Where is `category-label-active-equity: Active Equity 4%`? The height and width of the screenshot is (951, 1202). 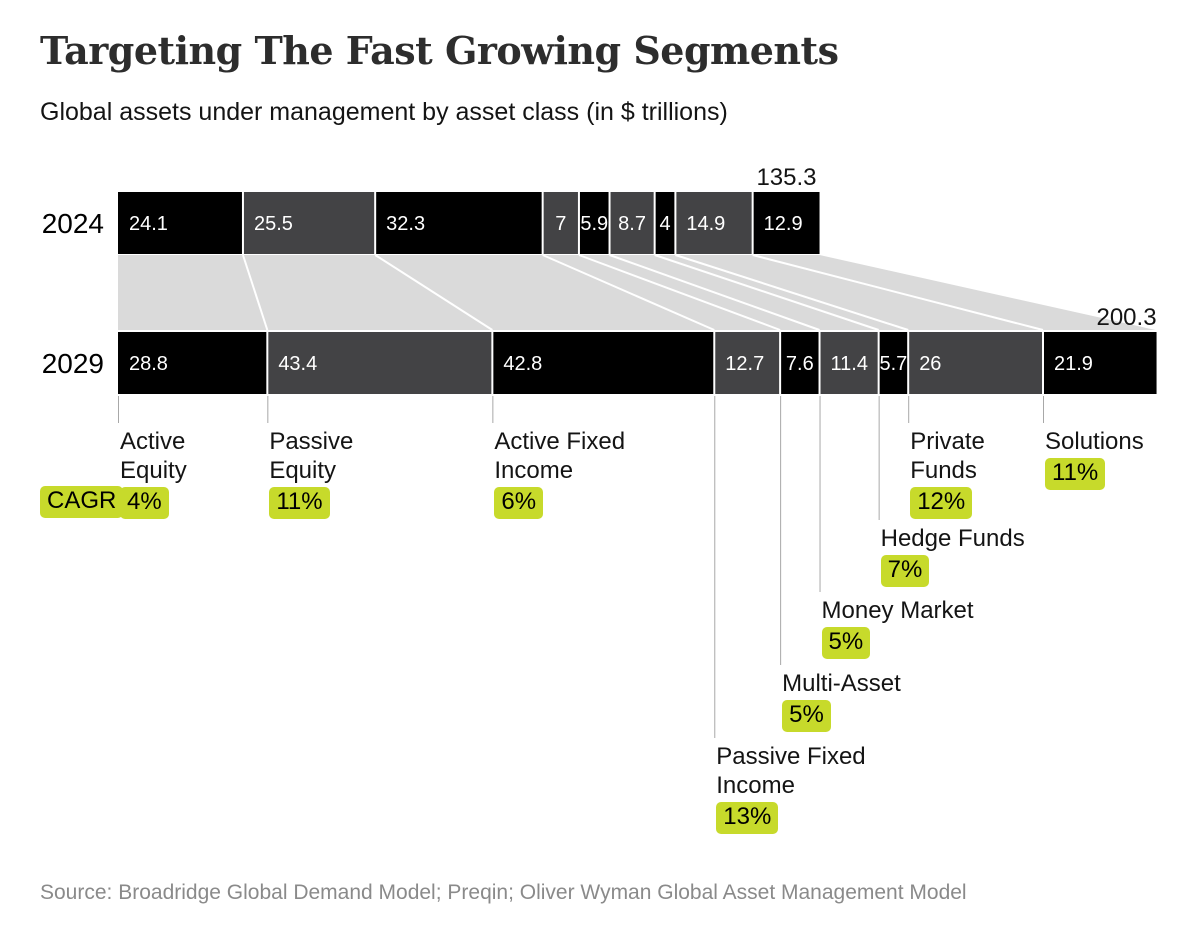 category-label-active-equity: Active Equity 4% is located at coordinates (185, 473).